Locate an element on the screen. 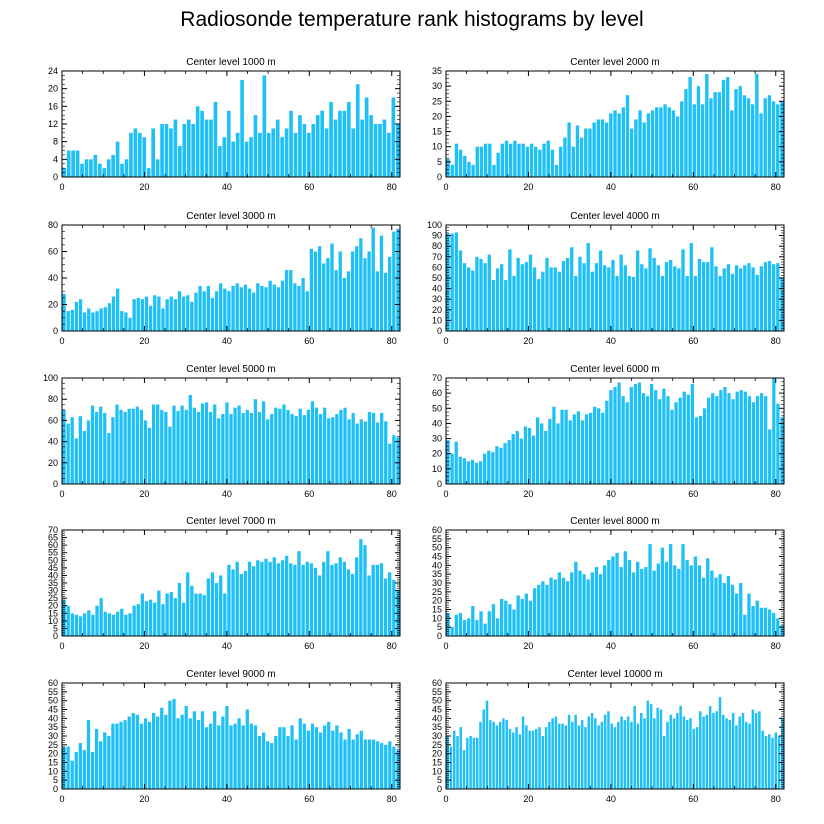 The width and height of the screenshot is (824, 824). x-tick-label: 0 is located at coordinates (61, 341).